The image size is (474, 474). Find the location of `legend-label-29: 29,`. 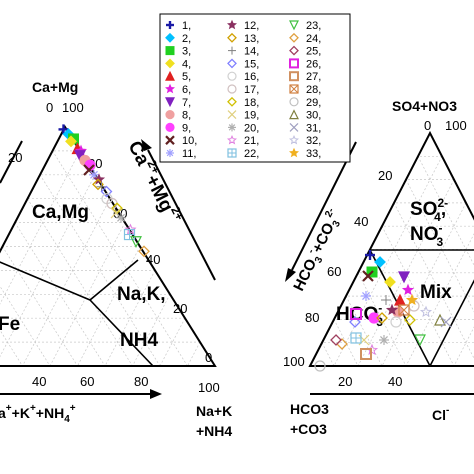

legend-label-29: 29, is located at coordinates (313, 103).